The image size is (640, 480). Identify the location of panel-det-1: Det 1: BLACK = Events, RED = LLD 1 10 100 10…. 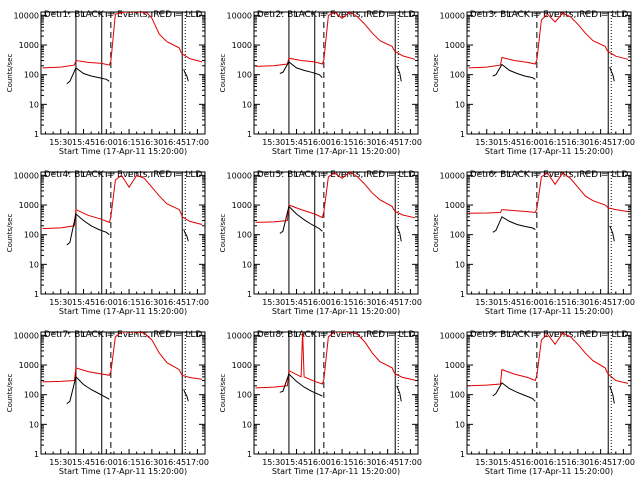
(107, 83).